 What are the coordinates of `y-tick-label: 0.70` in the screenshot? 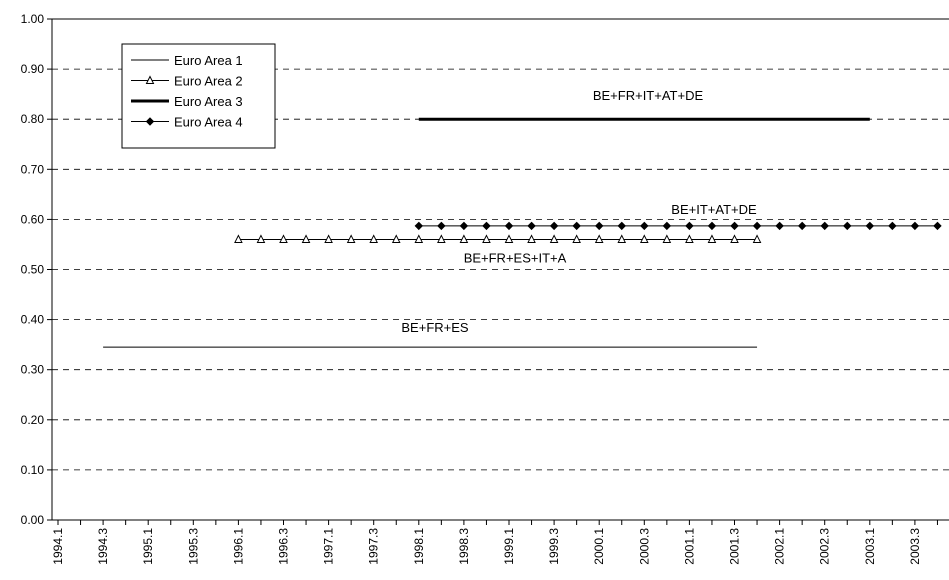 It's located at (33, 169).